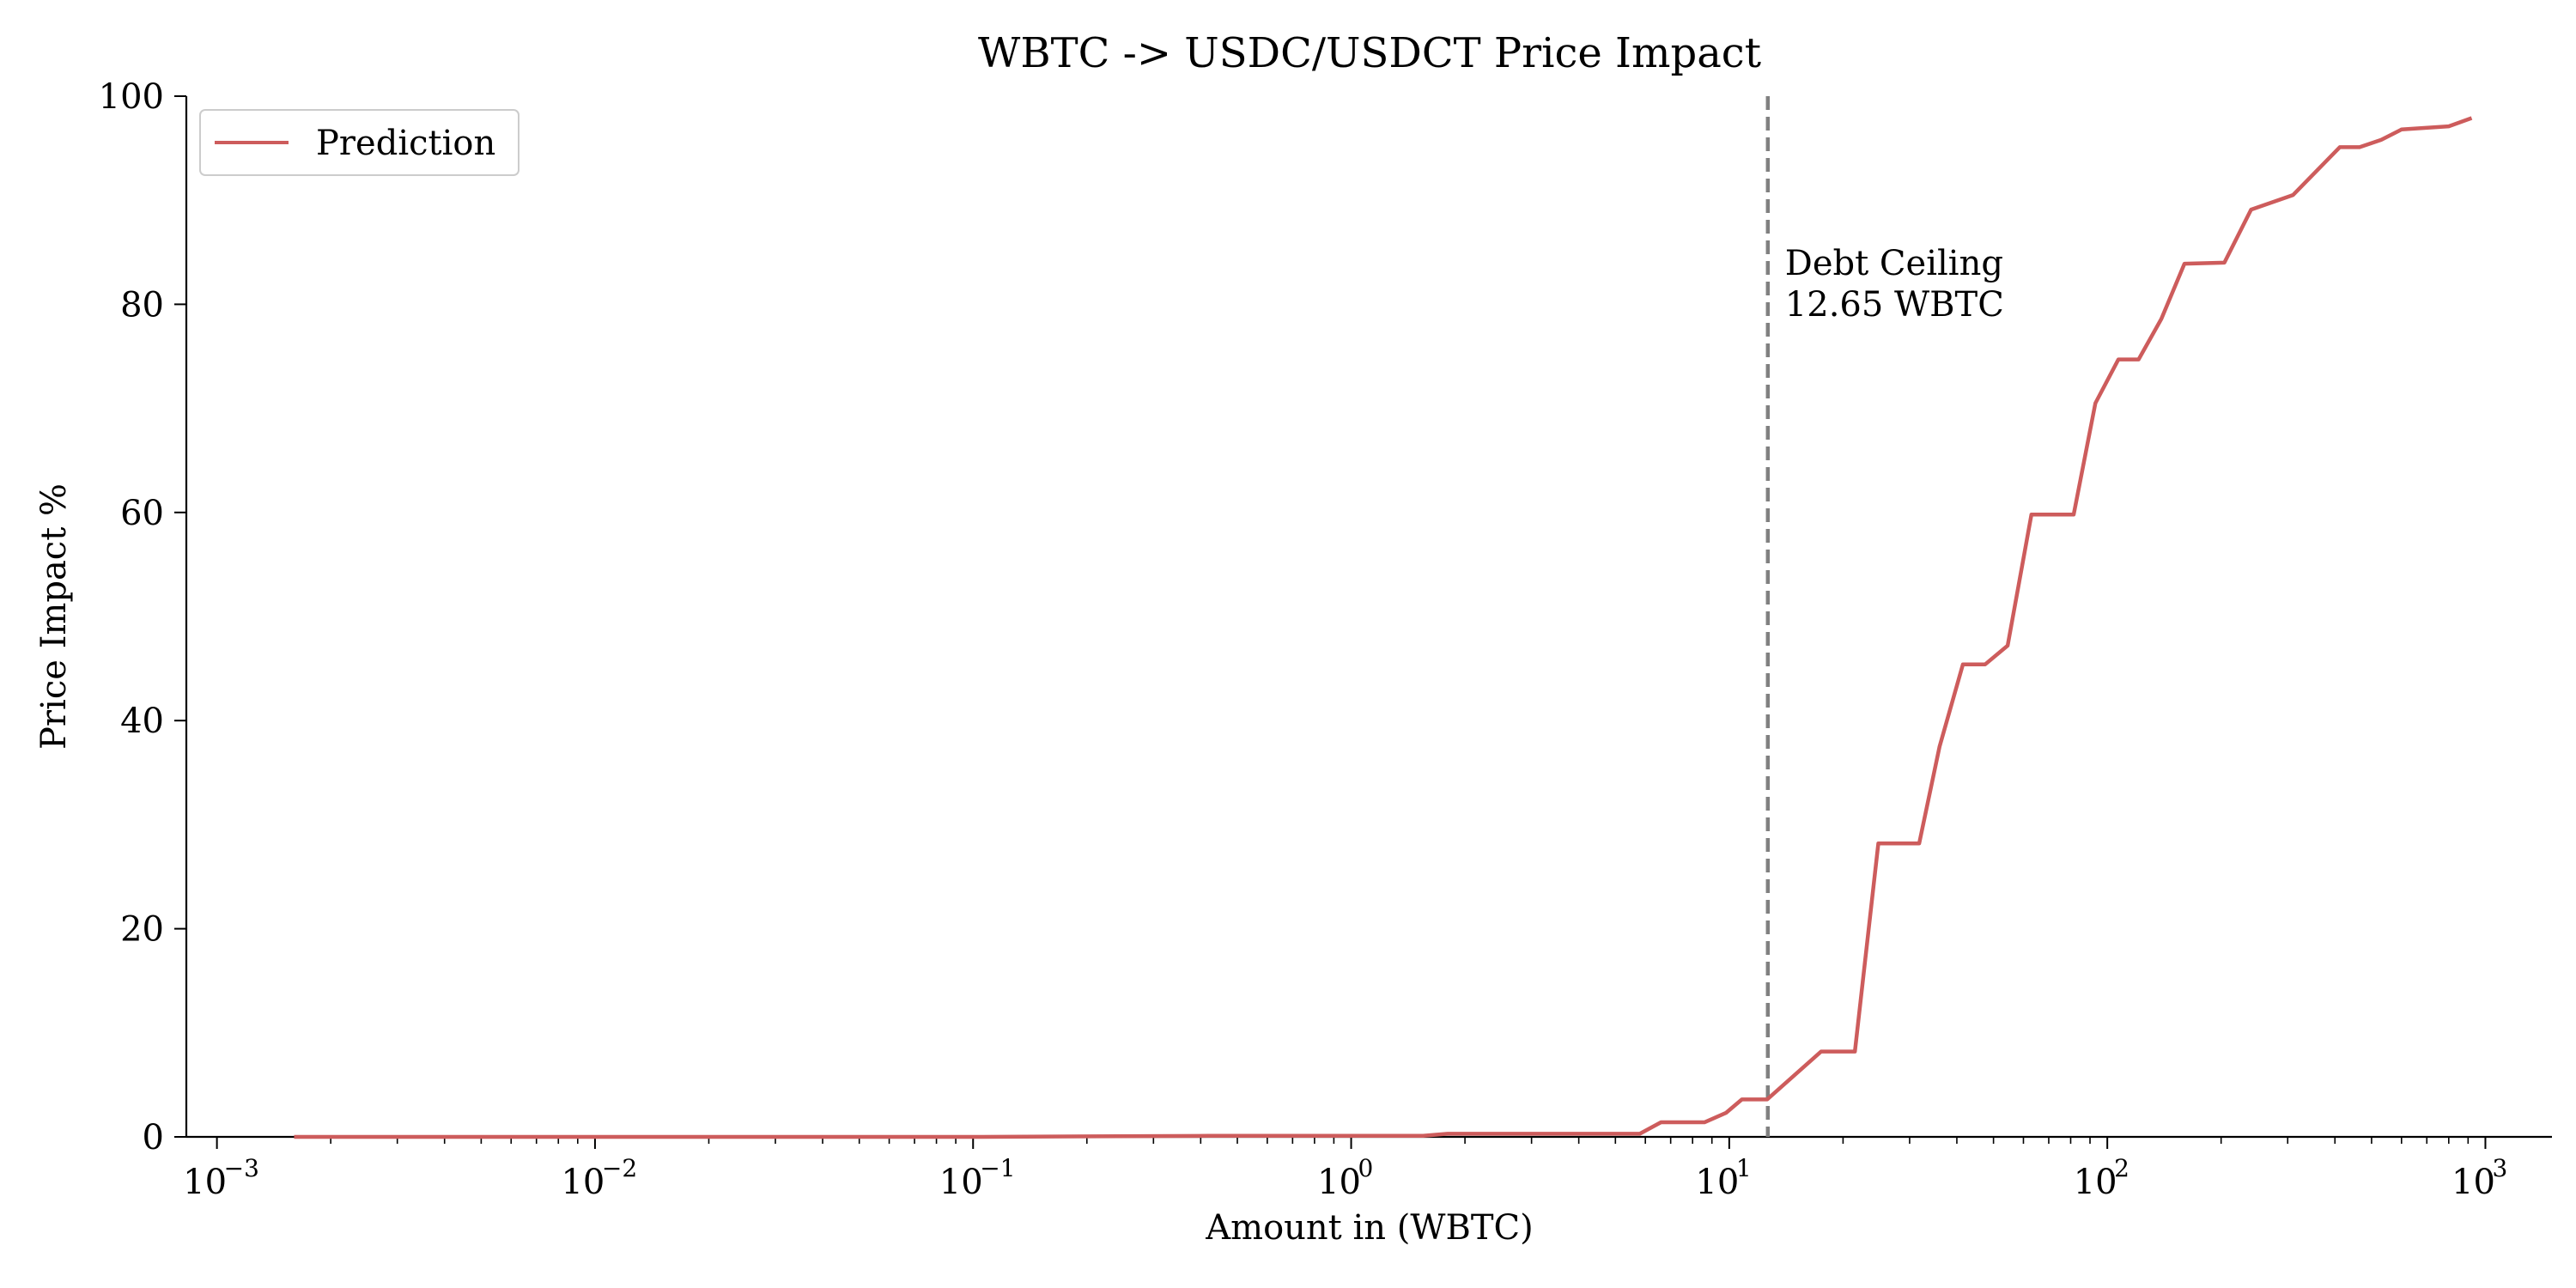 The width and height of the screenshot is (2576, 1288). I want to click on x-tick-exponent: 3, so click(2500, 1168).